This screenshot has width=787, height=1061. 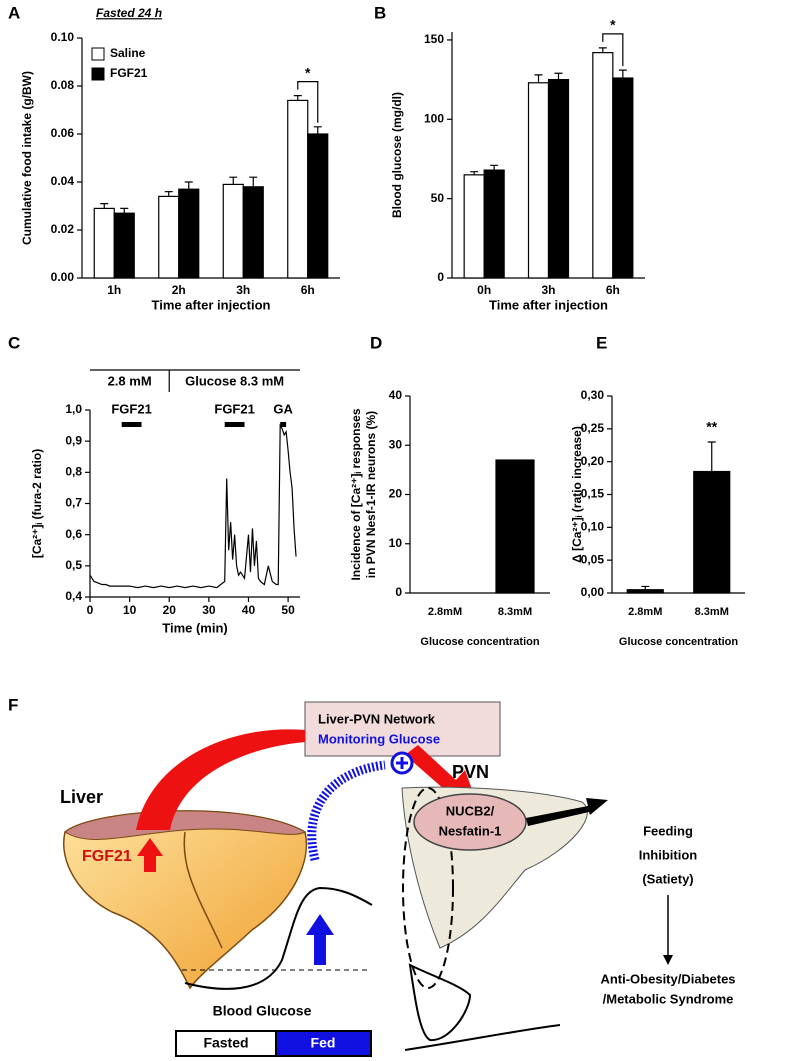 I want to click on y-tick-label: 0,15, so click(x=593, y=494).